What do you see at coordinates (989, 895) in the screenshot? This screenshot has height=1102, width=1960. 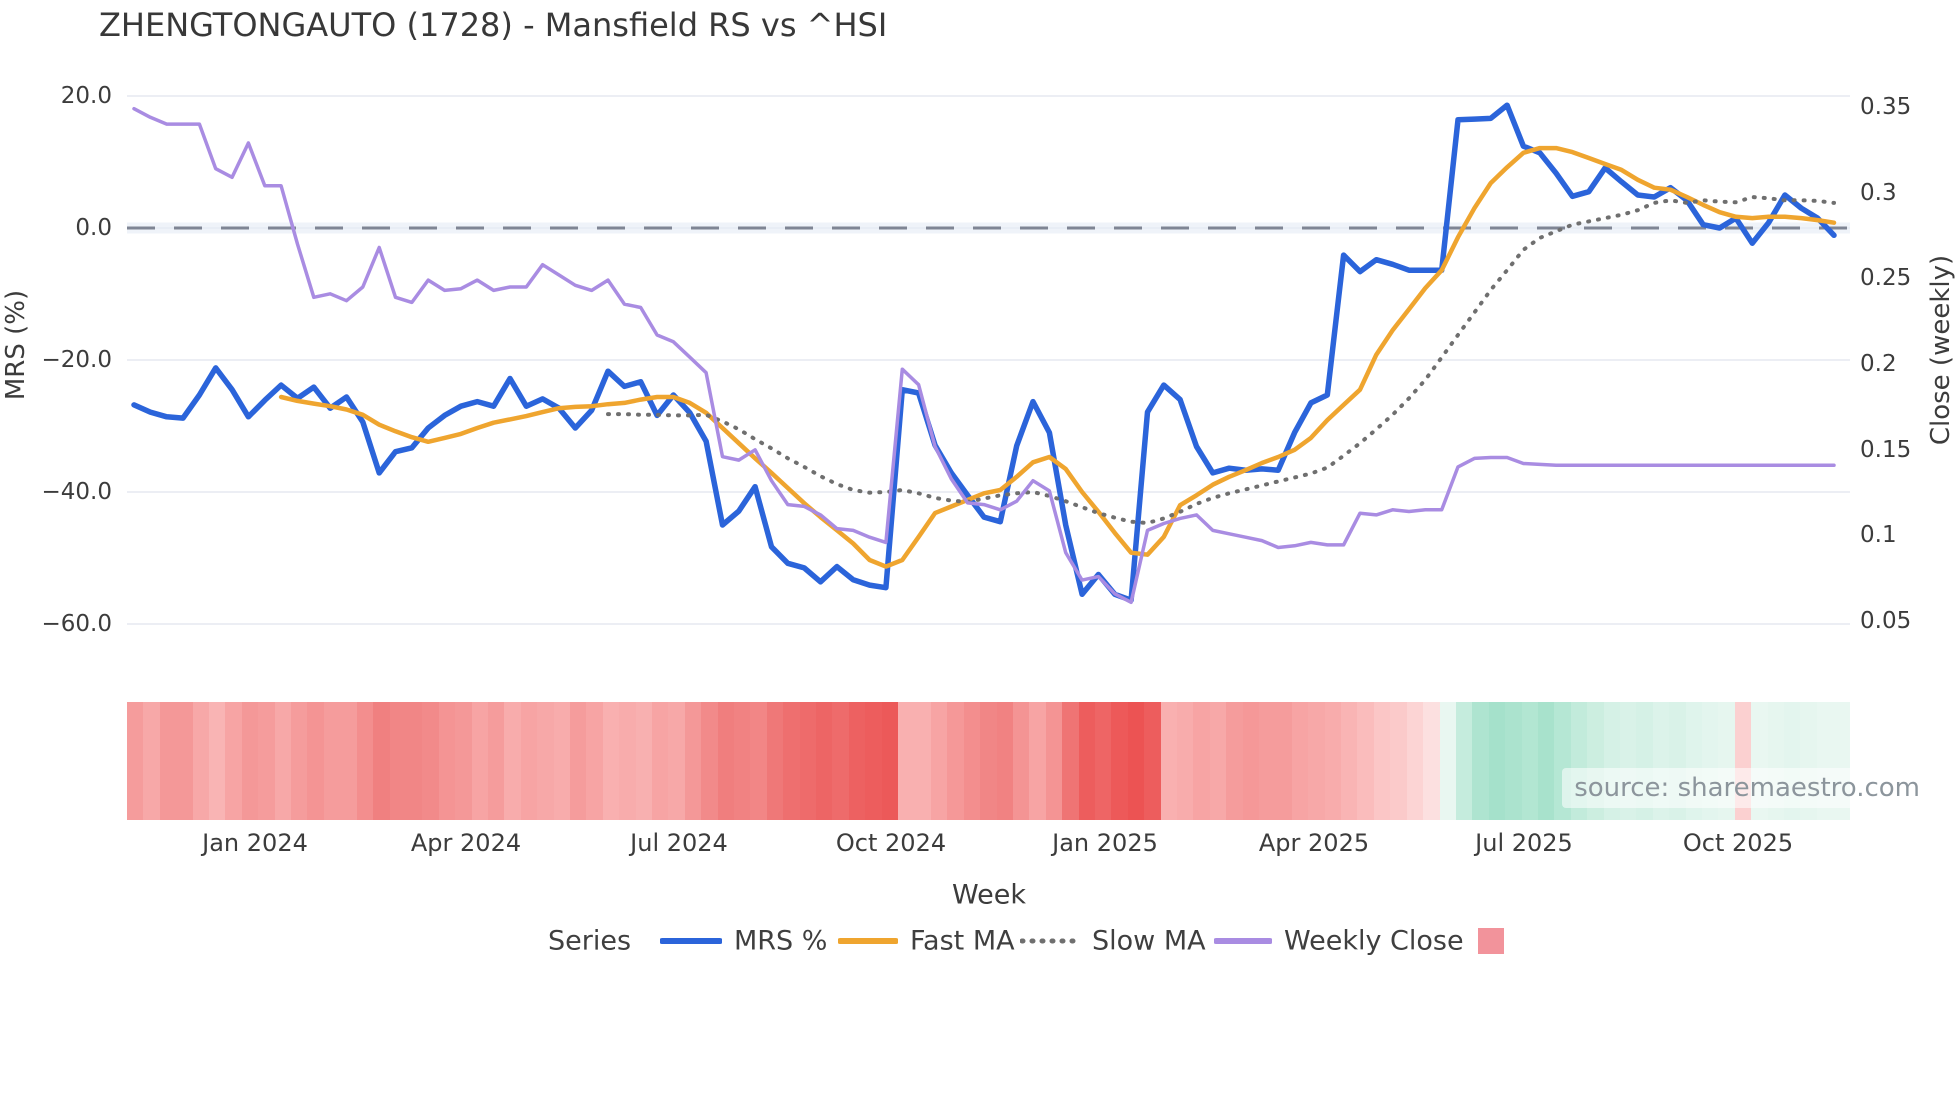 I see `x-axis-label: Week` at bounding box center [989, 895].